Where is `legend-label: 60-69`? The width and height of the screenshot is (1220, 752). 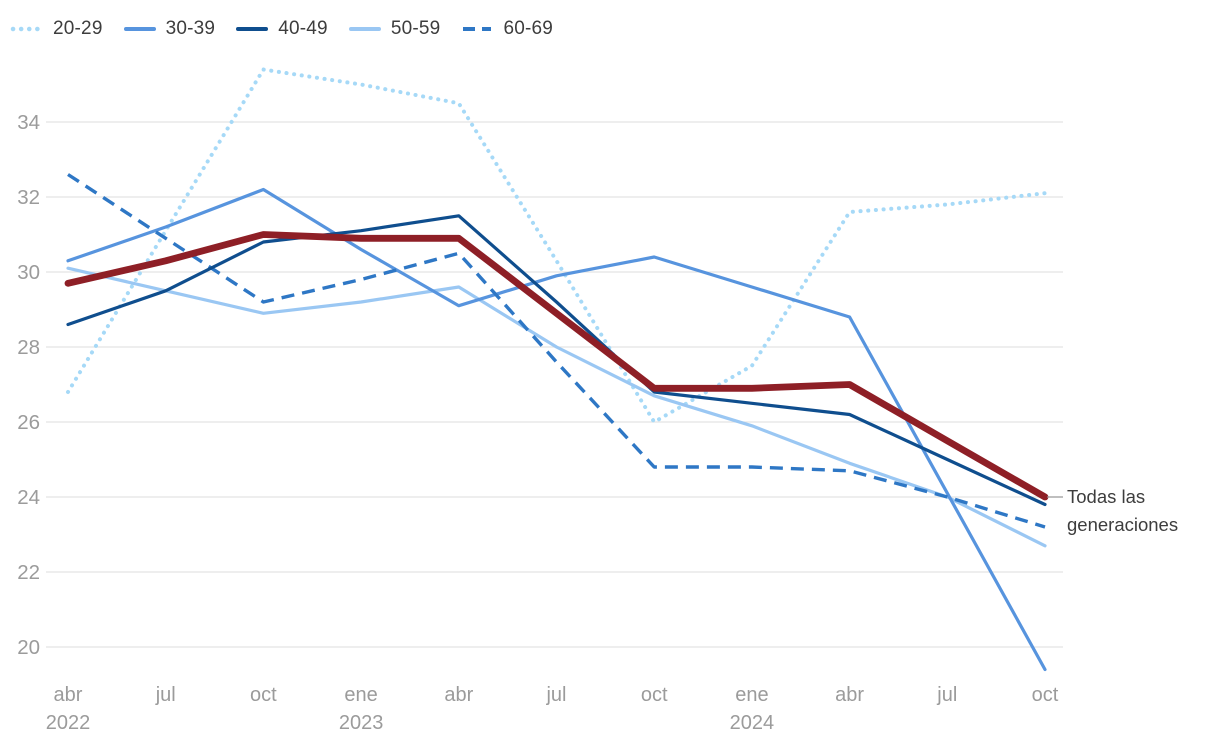 legend-label: 60-69 is located at coordinates (528, 28).